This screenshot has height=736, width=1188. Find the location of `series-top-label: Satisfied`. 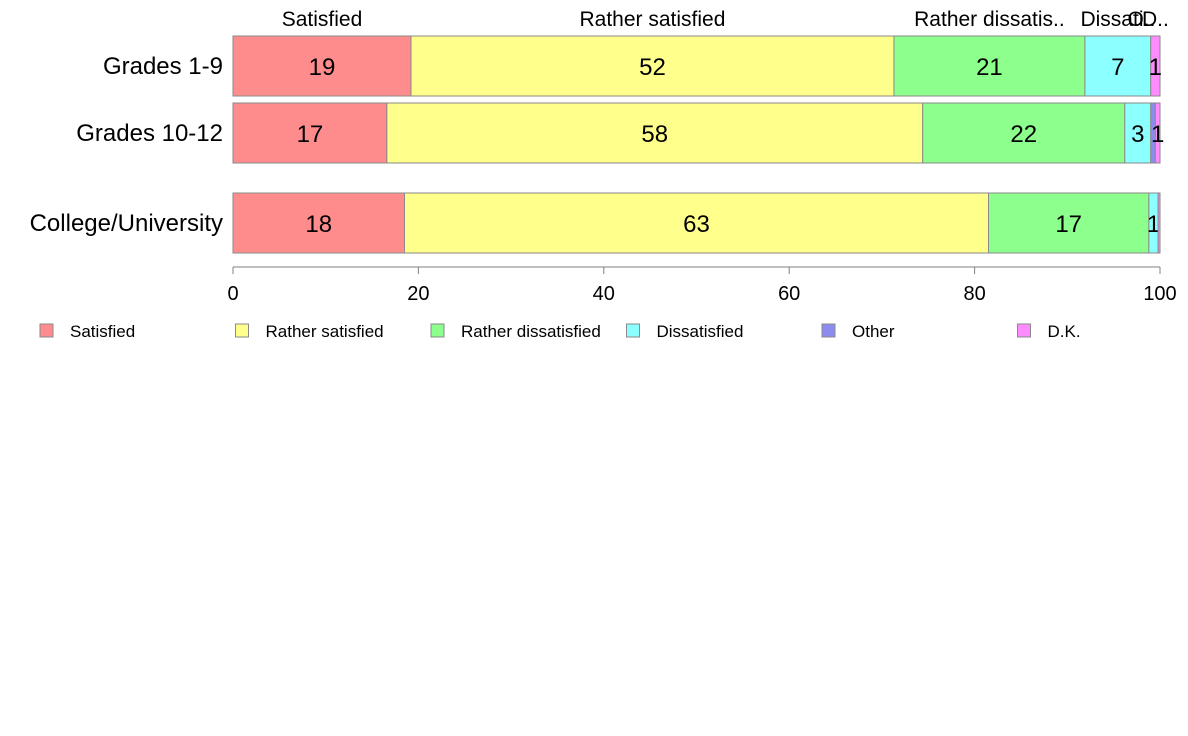

series-top-label: Satisfied is located at coordinates (322, 19).